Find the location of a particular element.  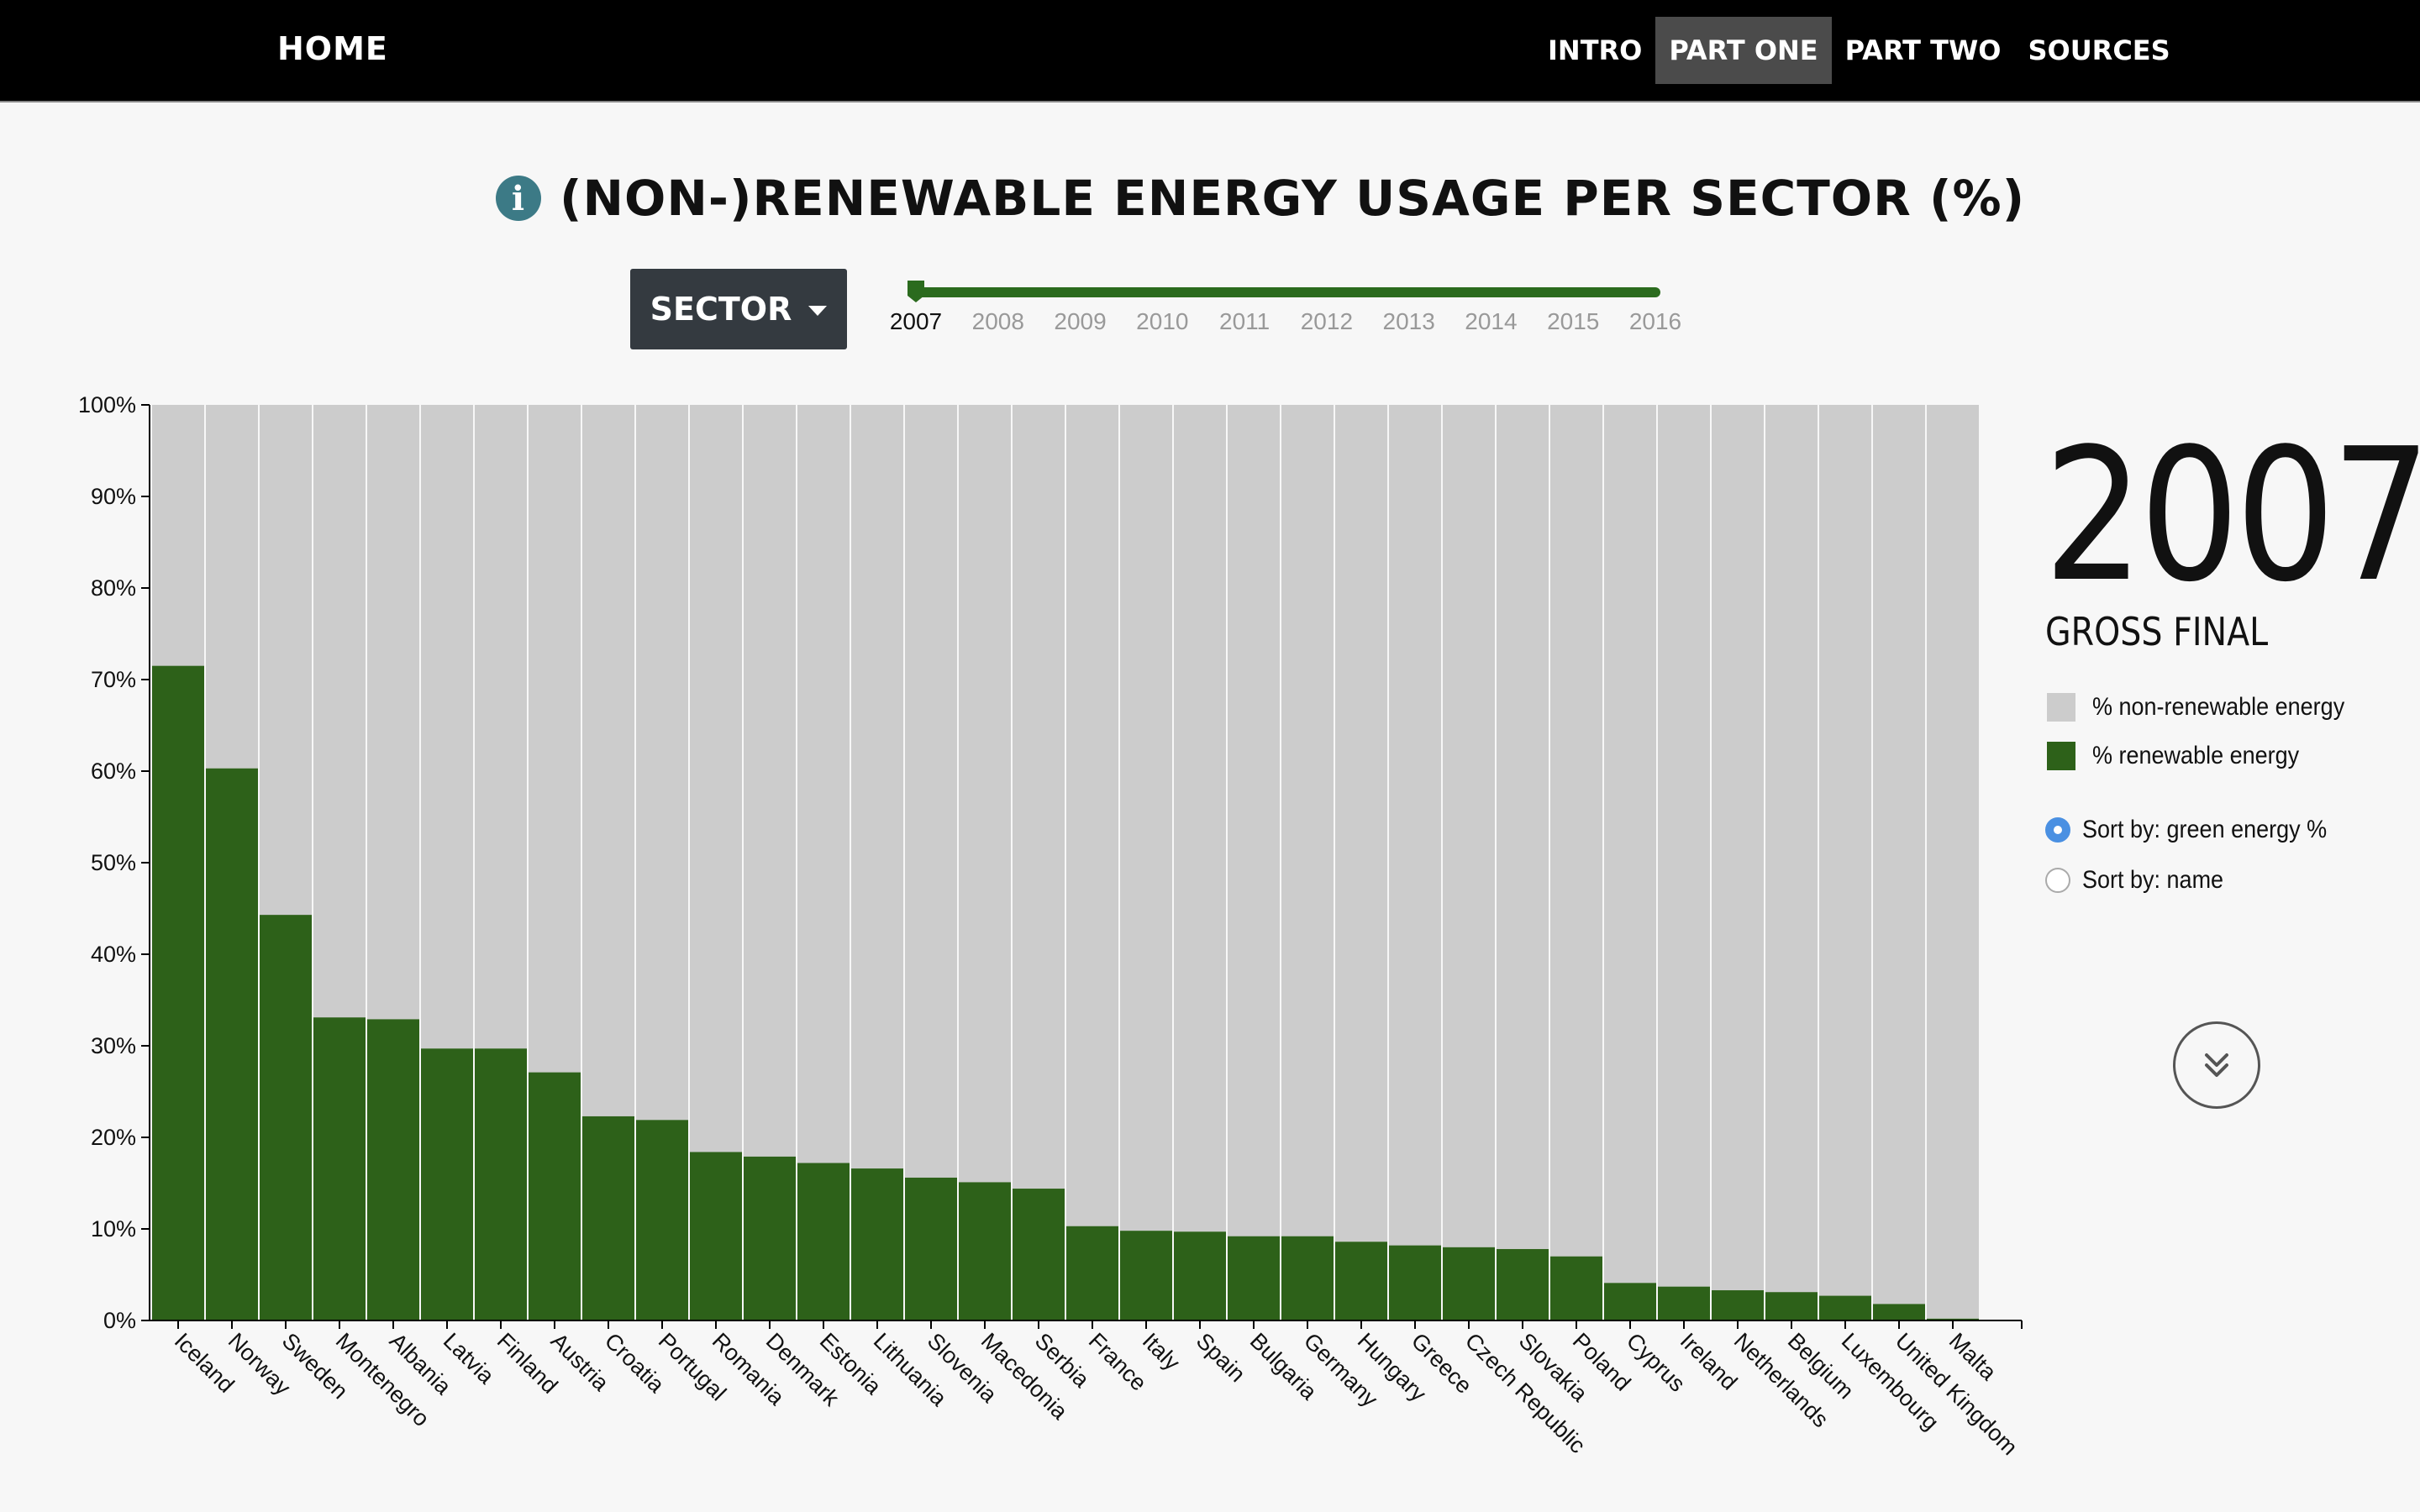

slider-year-label: 2009 is located at coordinates (1080, 321).